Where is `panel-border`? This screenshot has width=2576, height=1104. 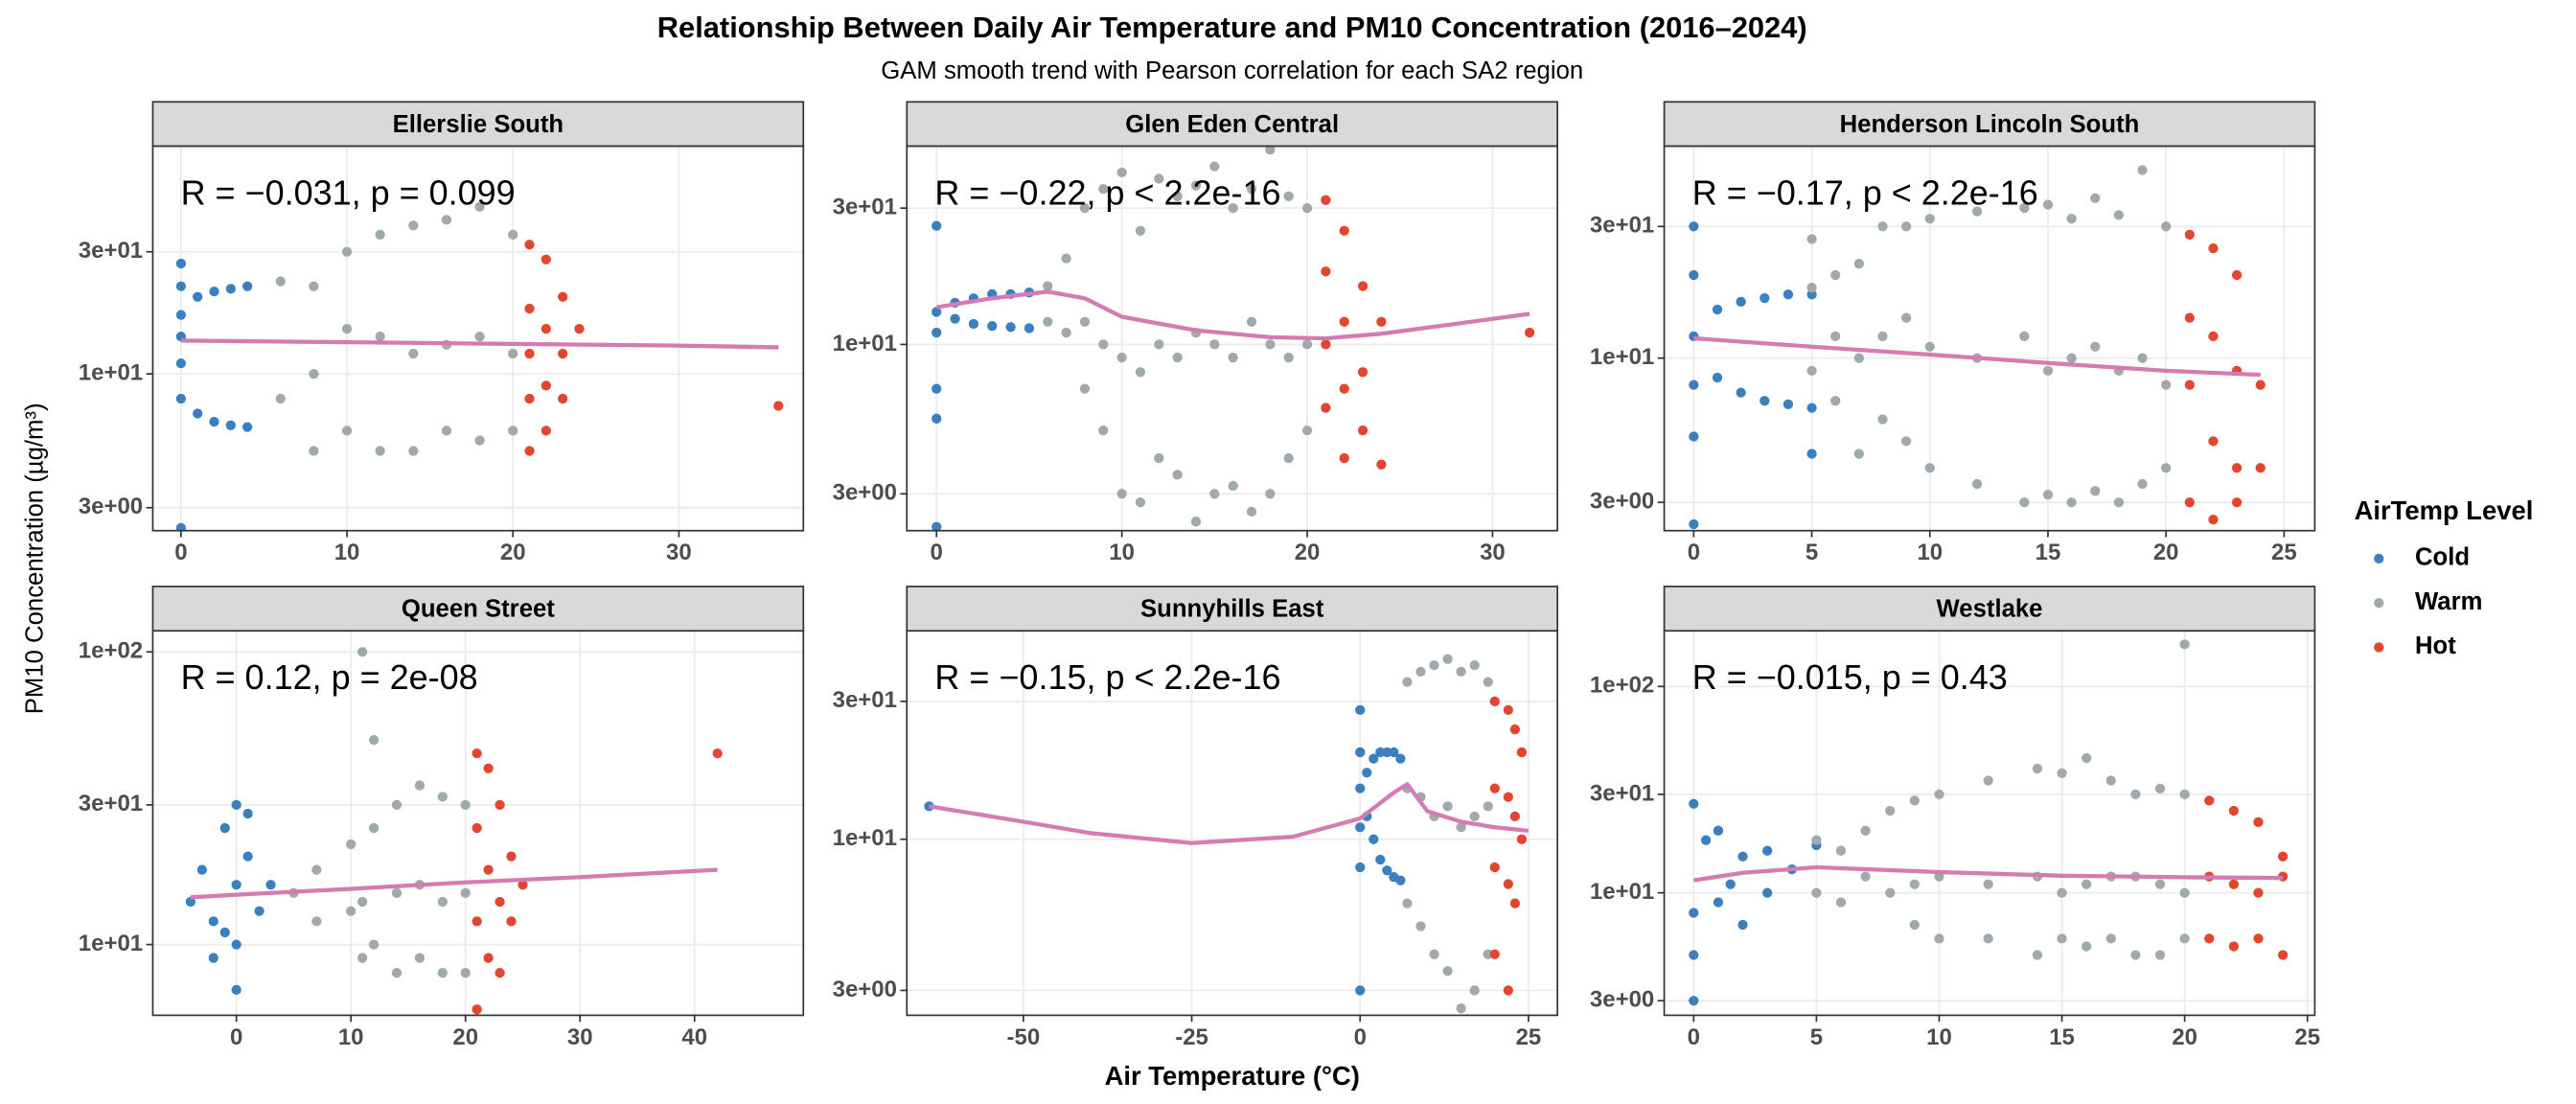 panel-border is located at coordinates (478, 338).